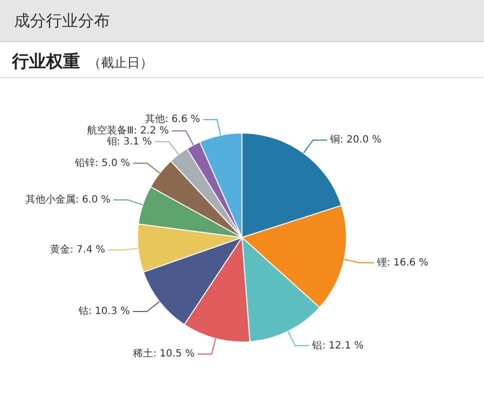  What do you see at coordinates (78, 250) in the screenshot?
I see `slice-label: 黄金: 7.4 %` at bounding box center [78, 250].